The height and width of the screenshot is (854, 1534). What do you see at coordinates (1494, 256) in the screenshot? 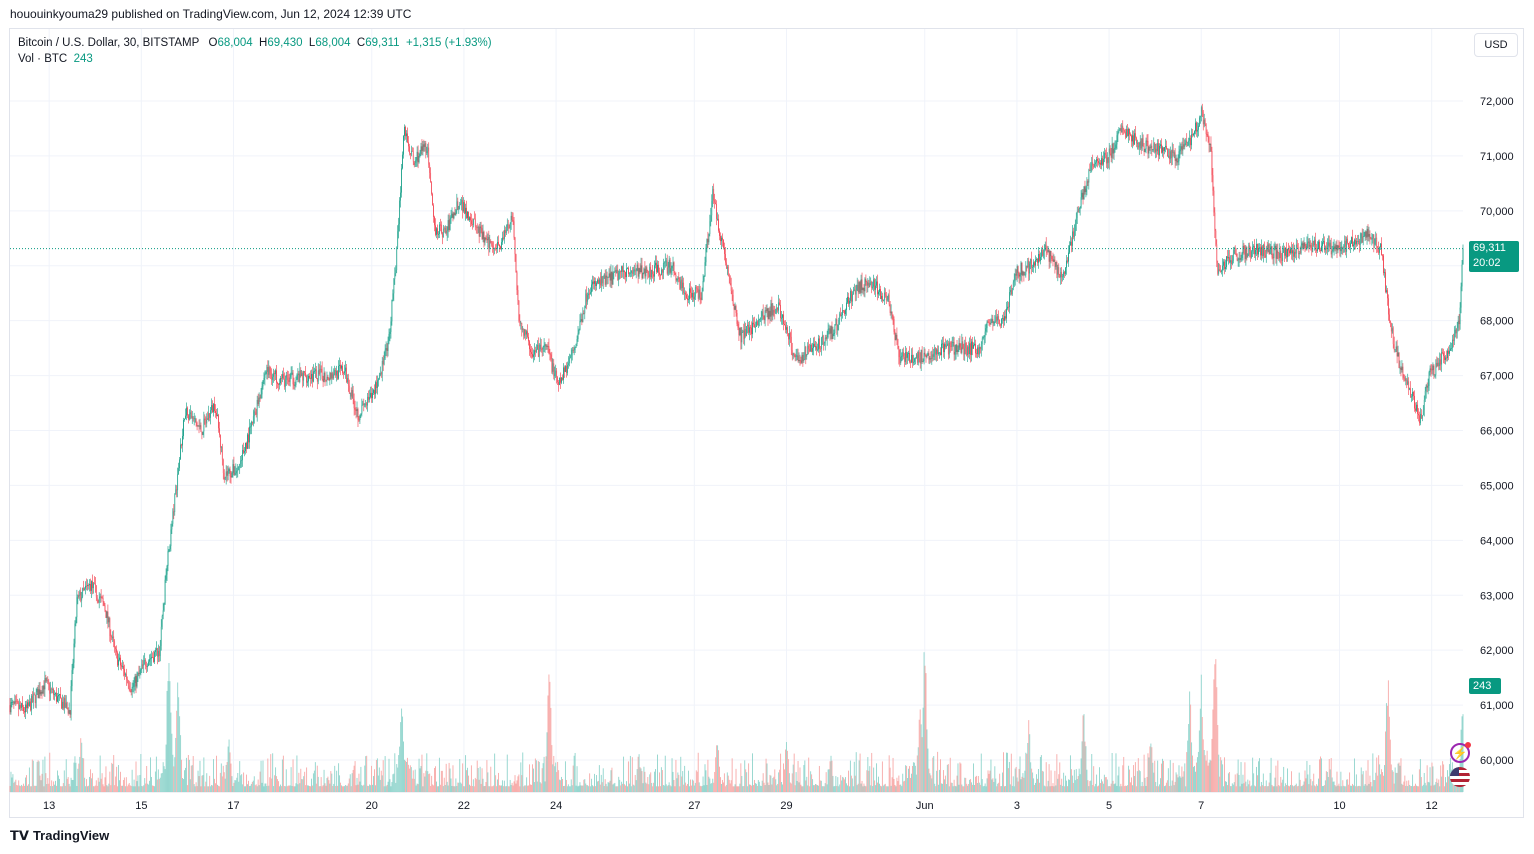
I see `last-price-badge: 69,311 20:02` at bounding box center [1494, 256].